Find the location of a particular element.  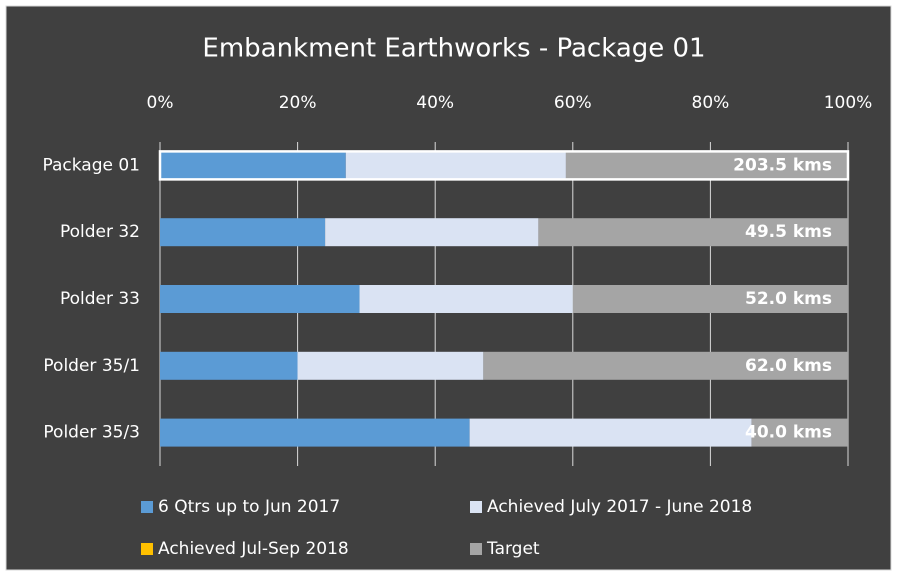

legend-label: Target is located at coordinates (513, 549).